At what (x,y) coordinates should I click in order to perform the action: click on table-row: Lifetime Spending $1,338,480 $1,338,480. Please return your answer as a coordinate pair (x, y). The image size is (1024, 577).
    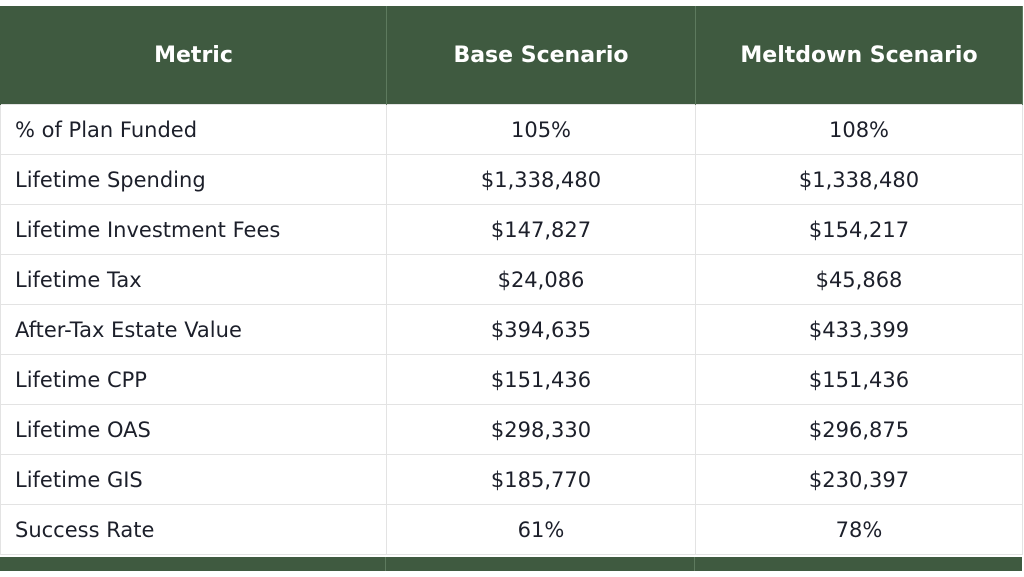
    Looking at the image, I should click on (511, 179).